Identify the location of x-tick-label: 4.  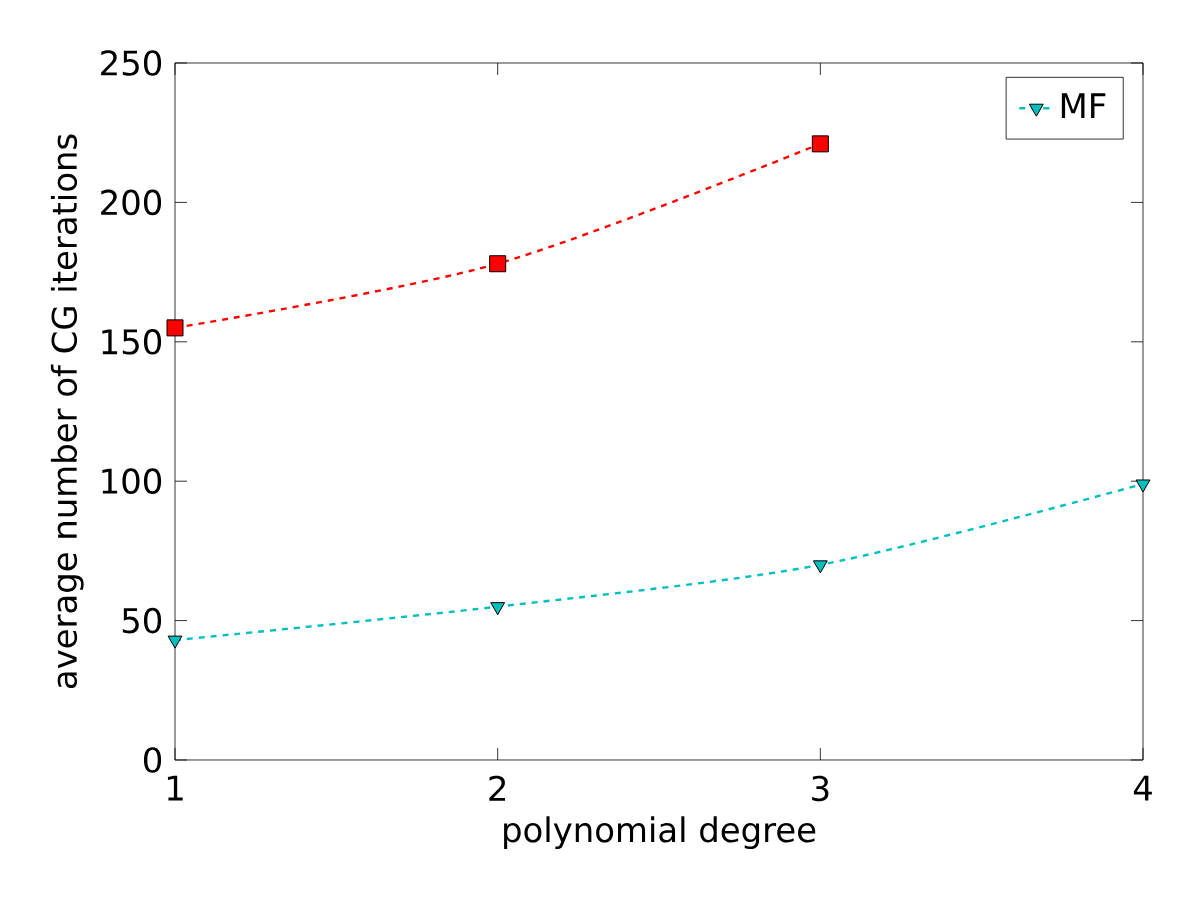
(1142, 788).